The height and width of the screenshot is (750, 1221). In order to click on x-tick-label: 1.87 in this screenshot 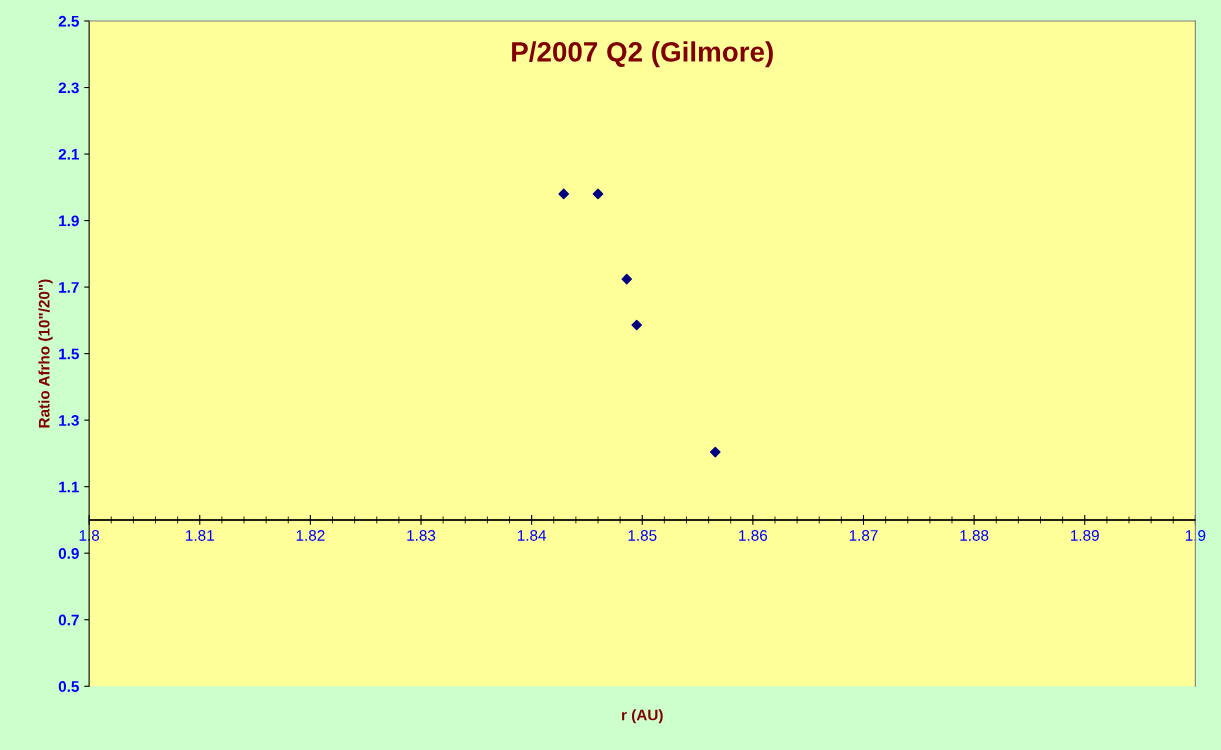, I will do `click(863, 535)`.